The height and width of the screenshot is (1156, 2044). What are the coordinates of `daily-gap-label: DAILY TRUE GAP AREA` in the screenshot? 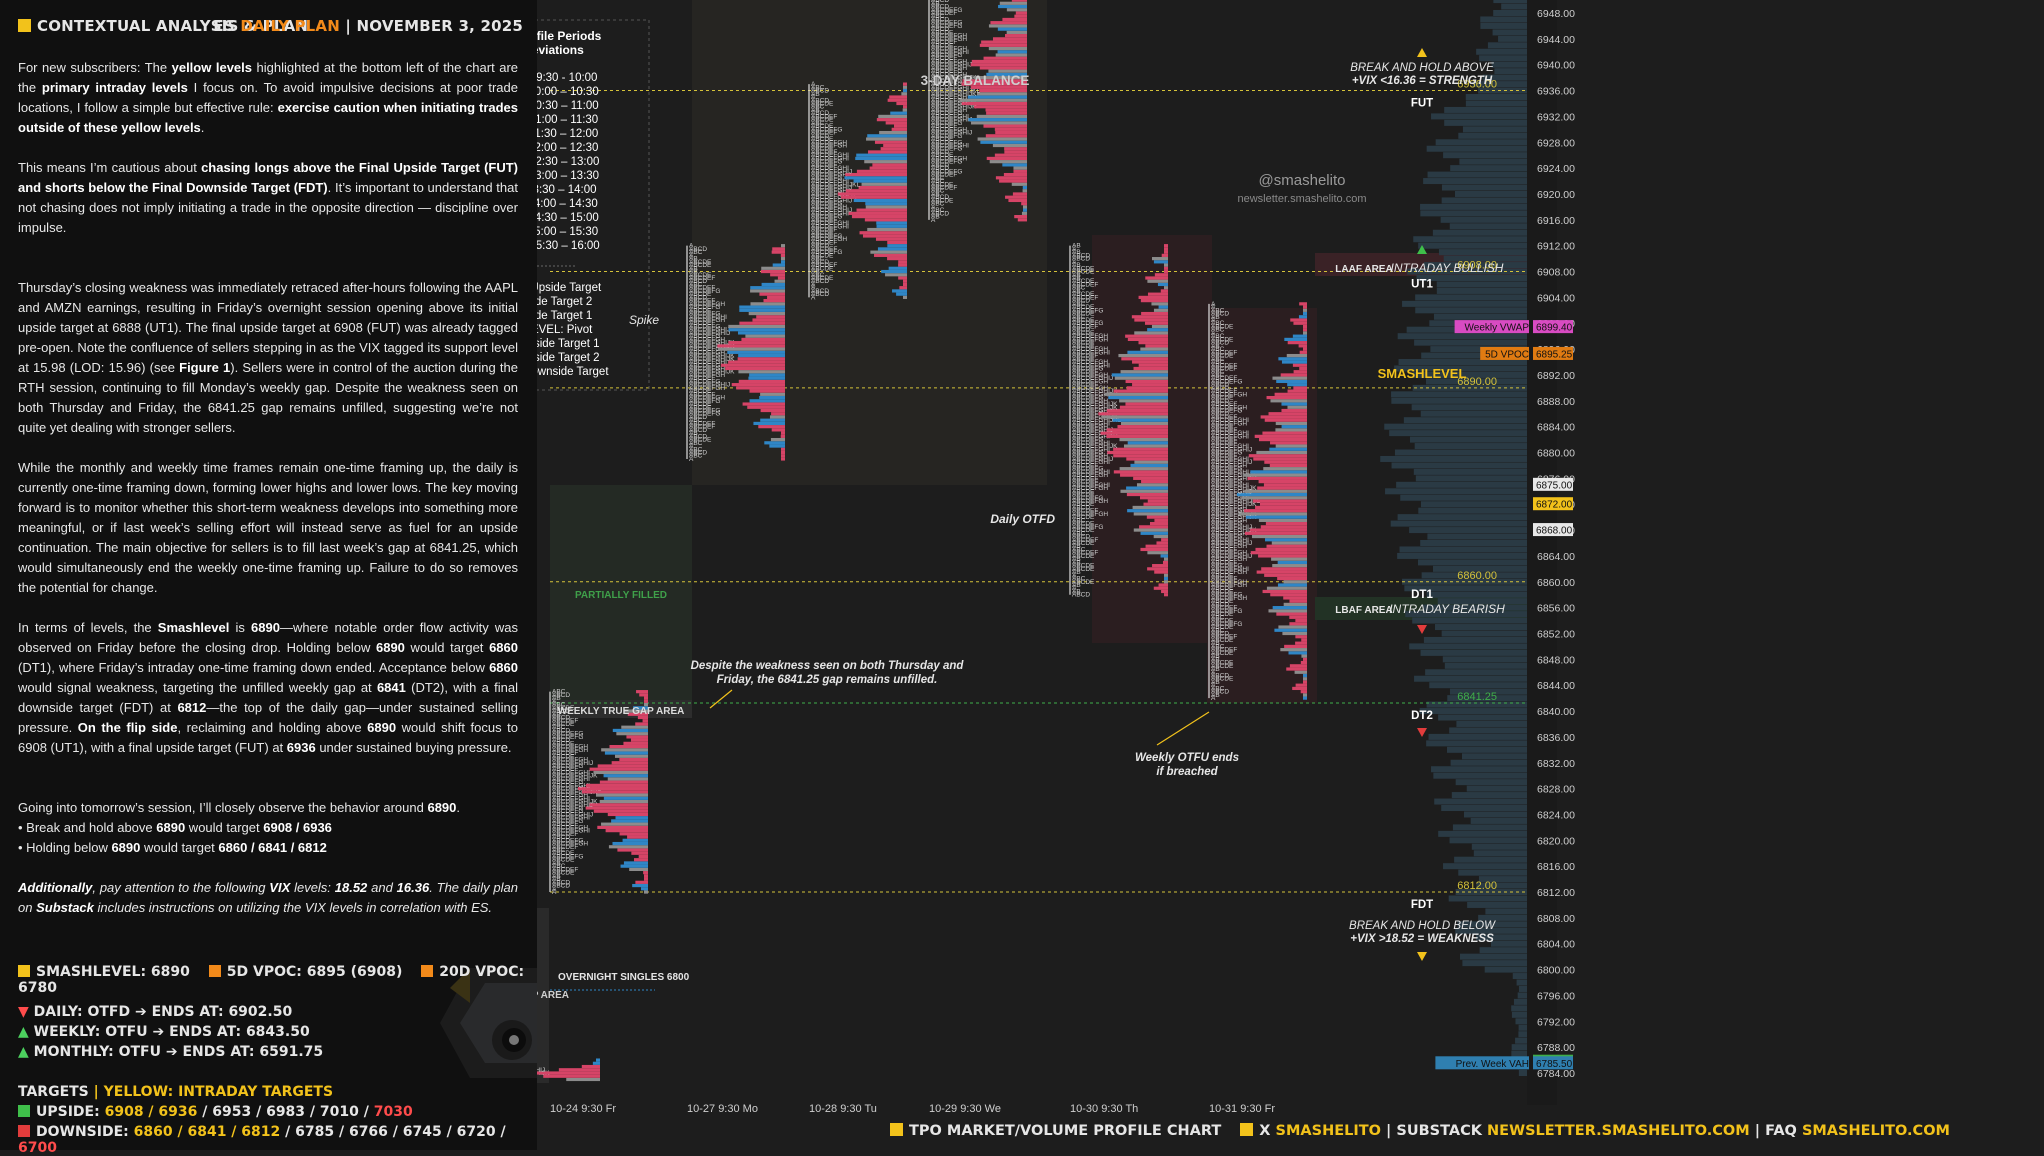 It's located at (553, 995).